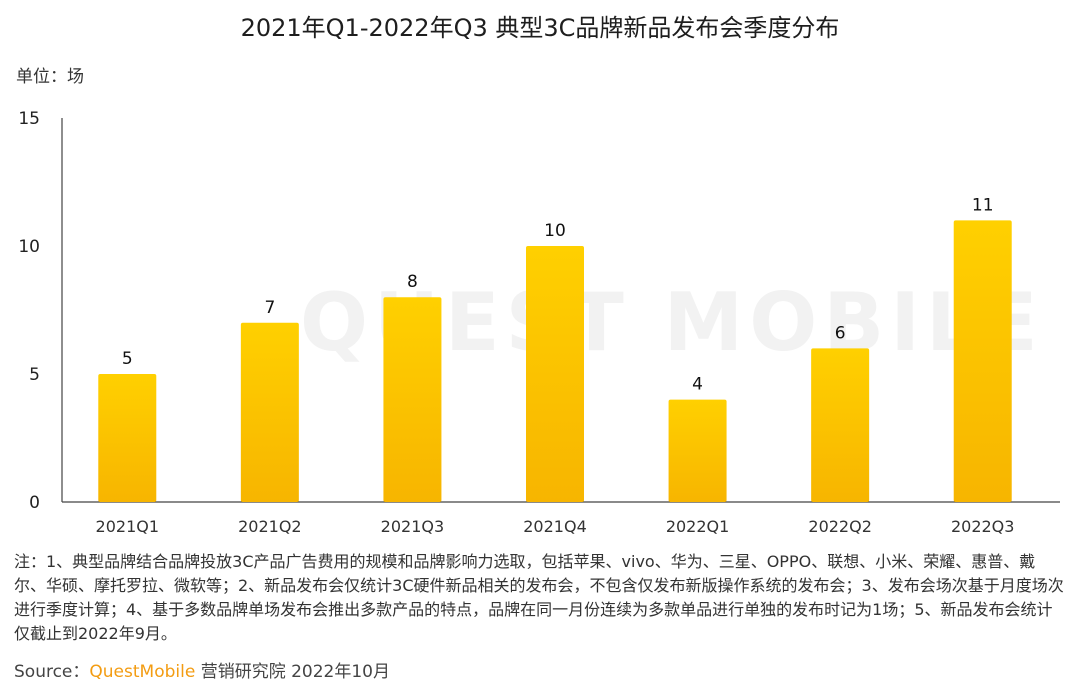 Image resolution: width=1080 pixels, height=688 pixels. What do you see at coordinates (127, 438) in the screenshot?
I see `bar-2021Q1` at bounding box center [127, 438].